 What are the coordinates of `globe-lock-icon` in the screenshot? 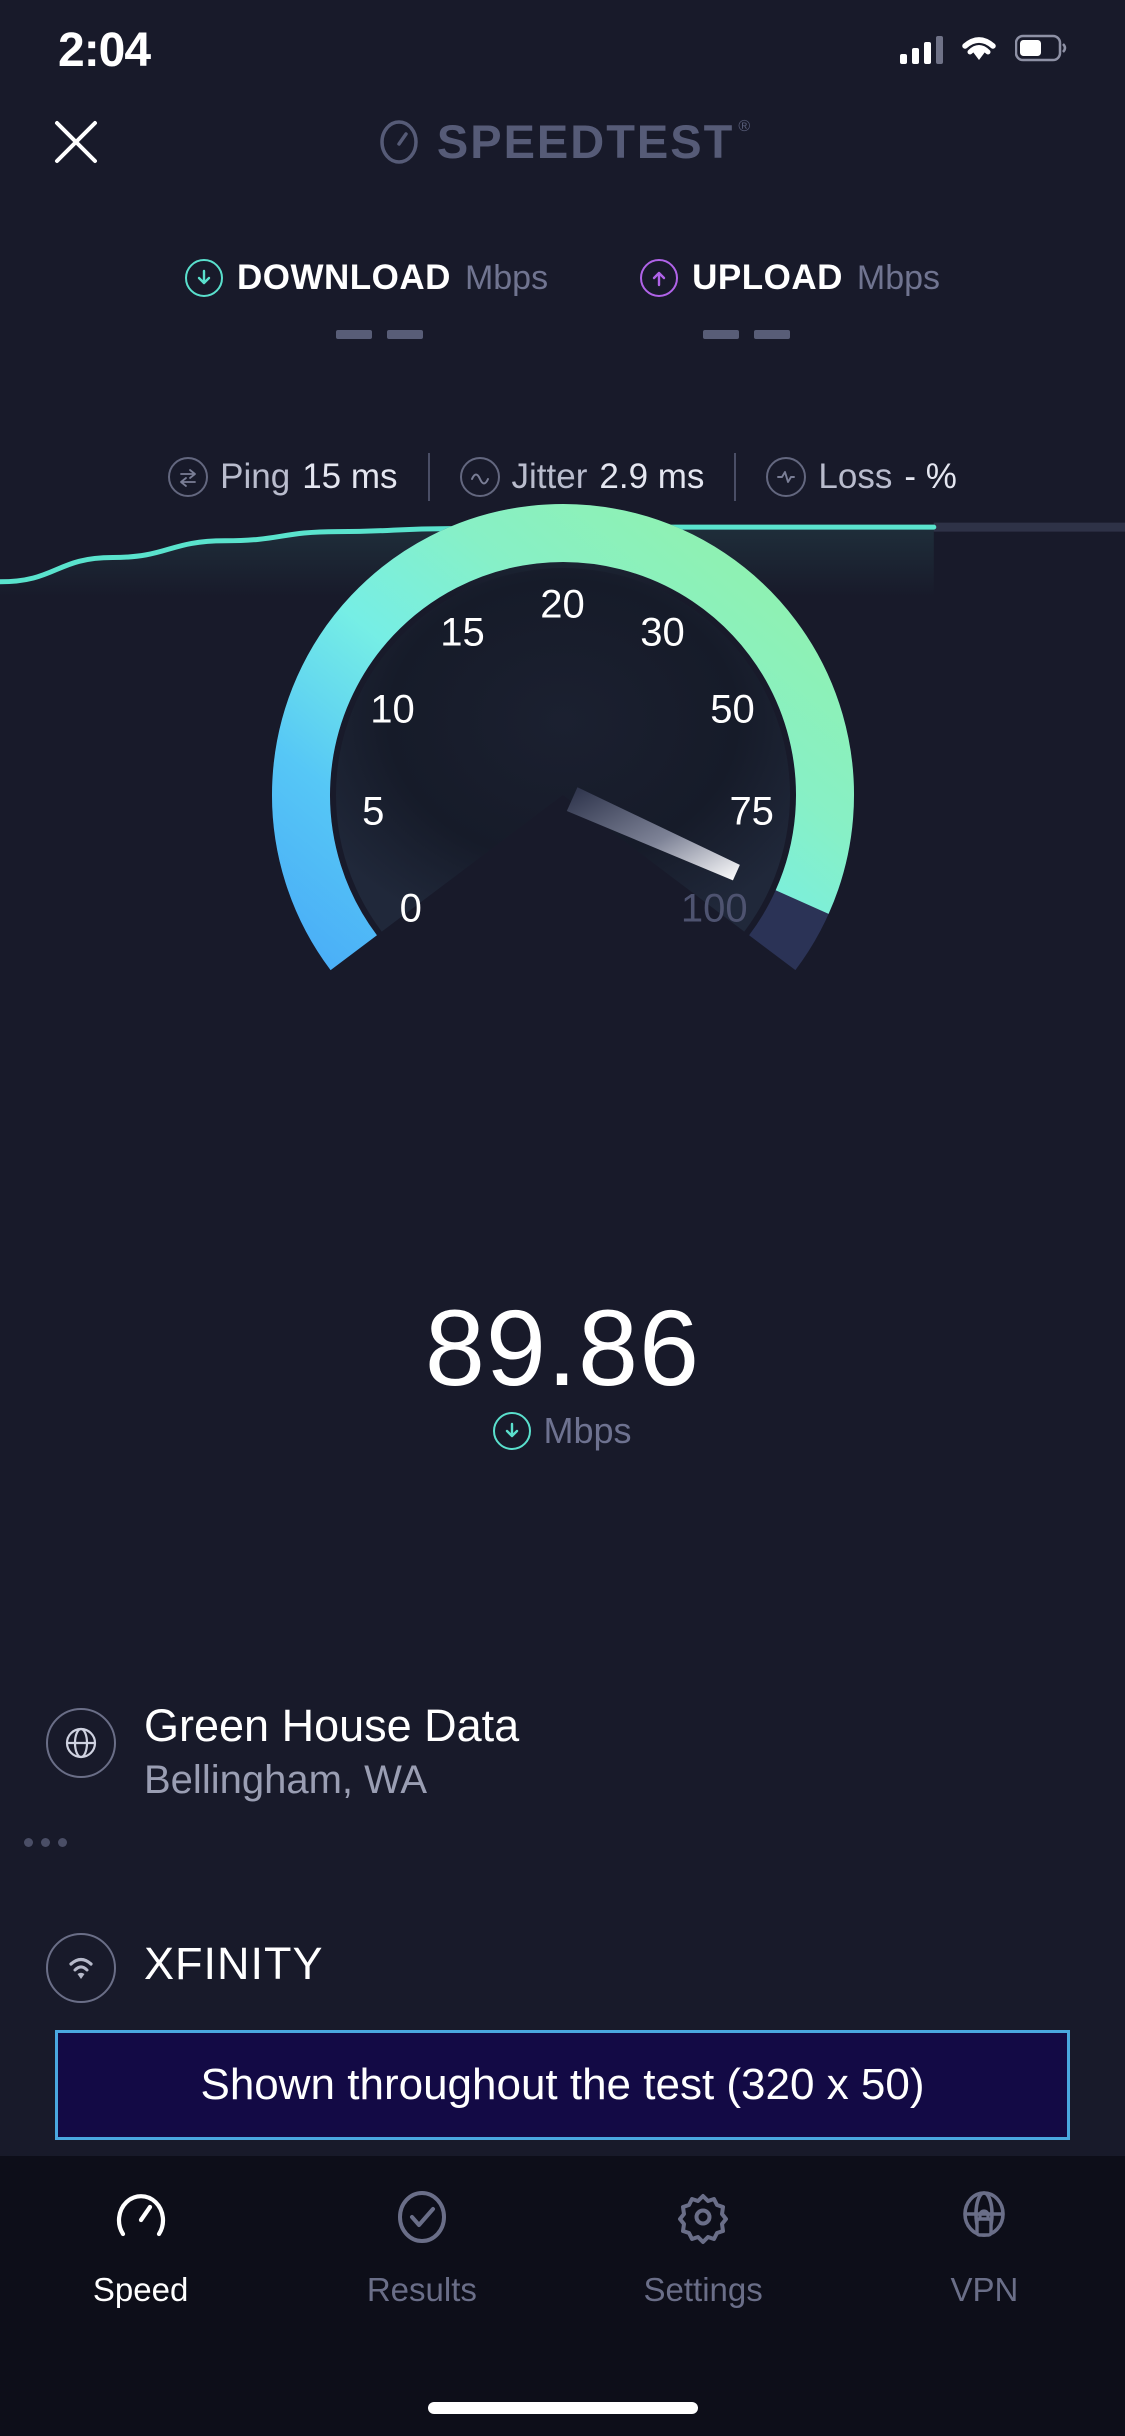 It's located at (984, 2219).